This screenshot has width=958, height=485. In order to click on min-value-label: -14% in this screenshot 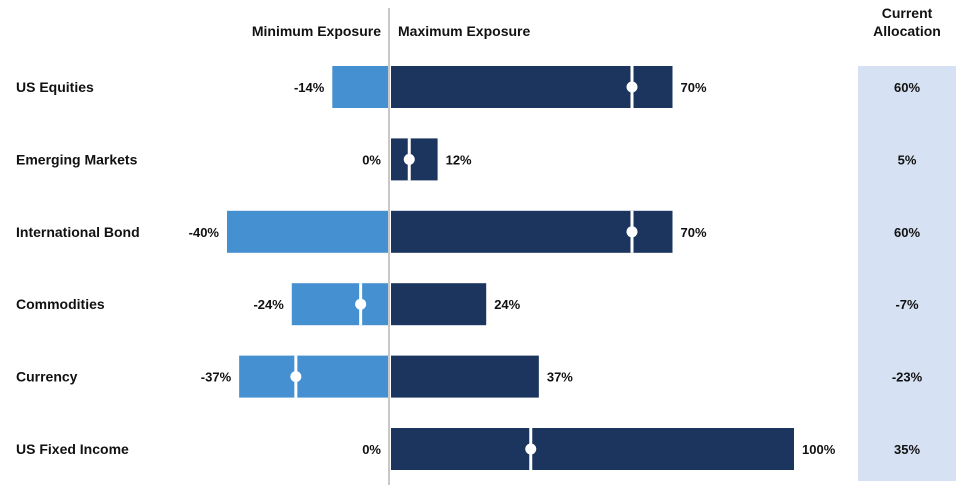, I will do `click(309, 87)`.